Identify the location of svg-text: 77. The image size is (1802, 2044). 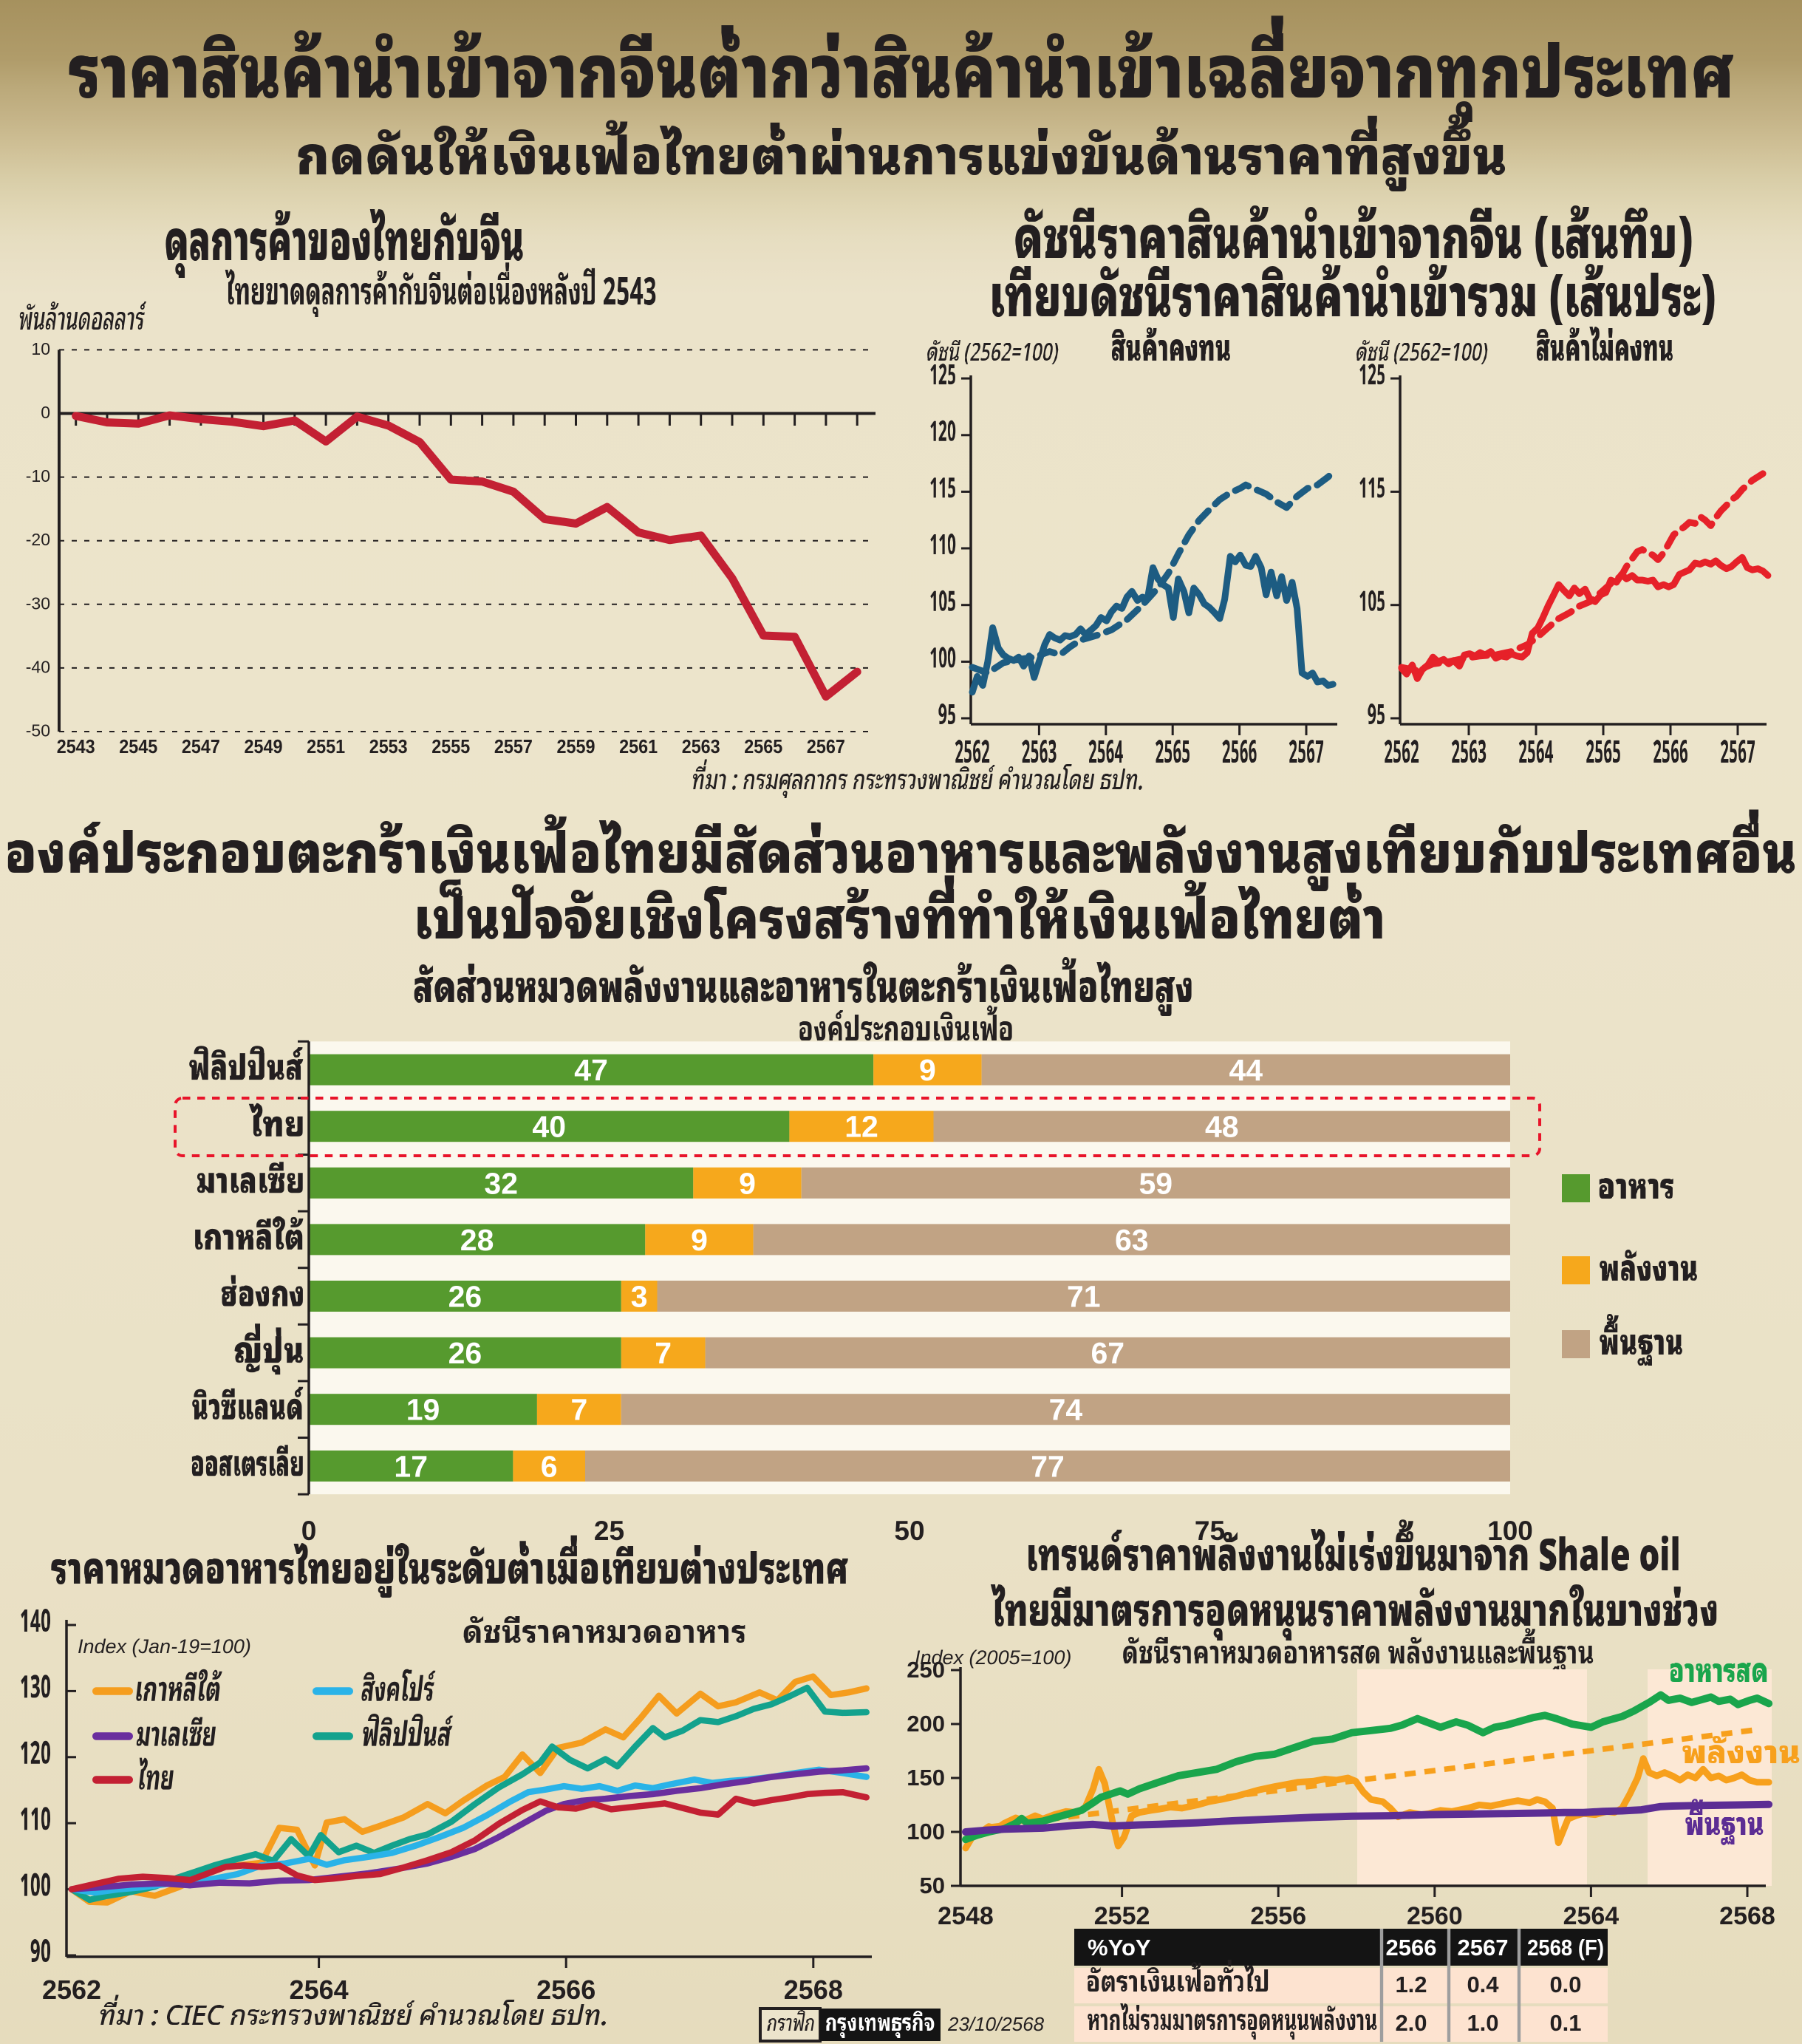
(1048, 1466).